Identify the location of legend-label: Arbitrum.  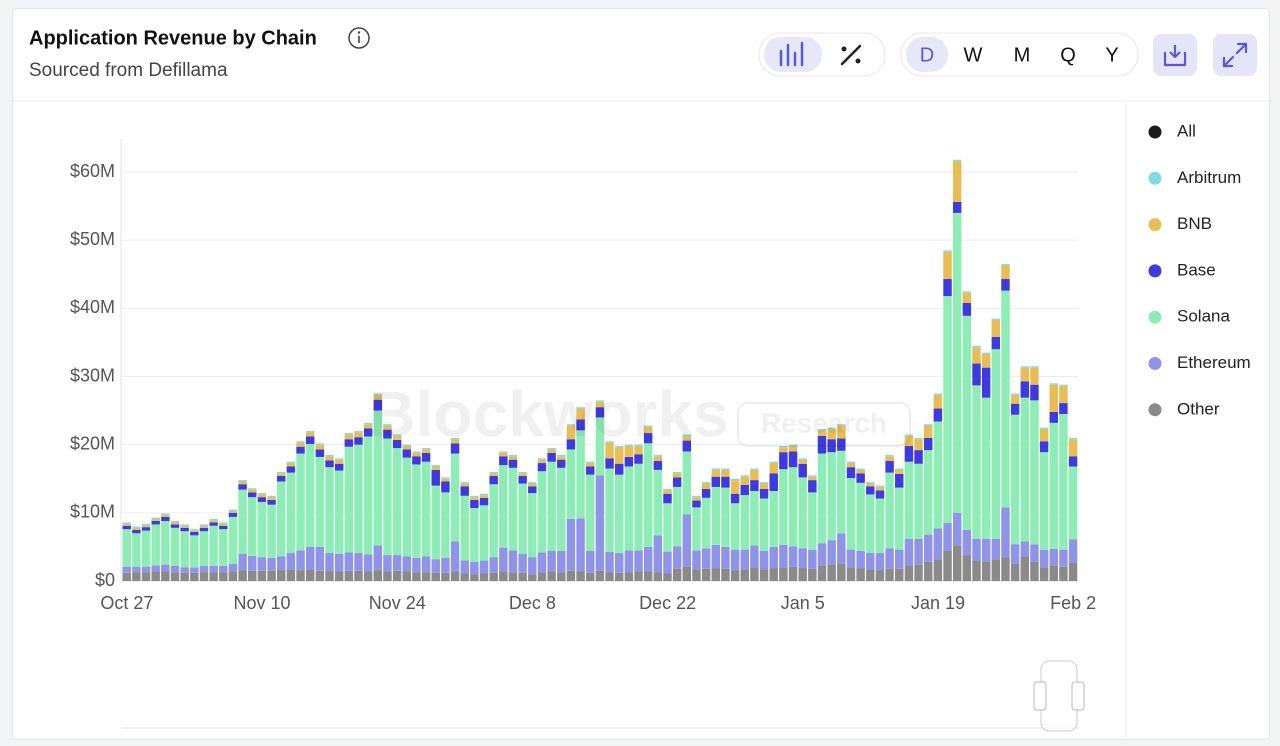
(1209, 177).